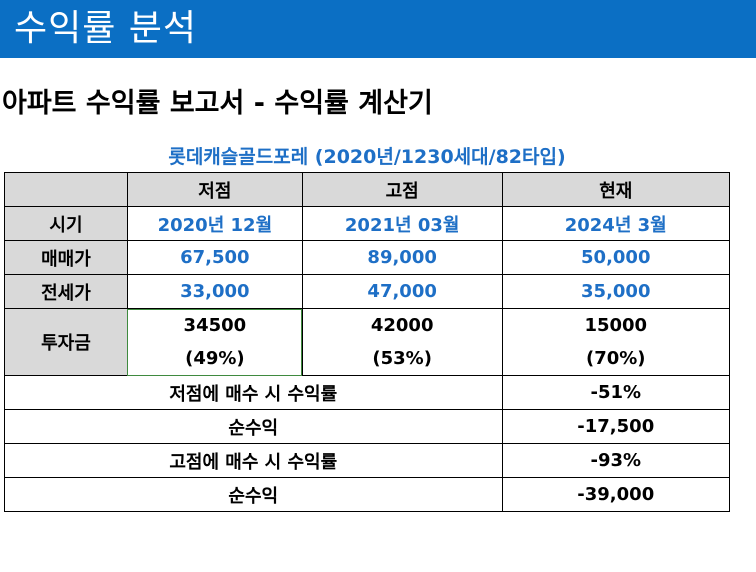 The width and height of the screenshot is (756, 572). Describe the element at coordinates (616, 291) in the screenshot. I see `jeonse-price-current: 35,000` at that location.